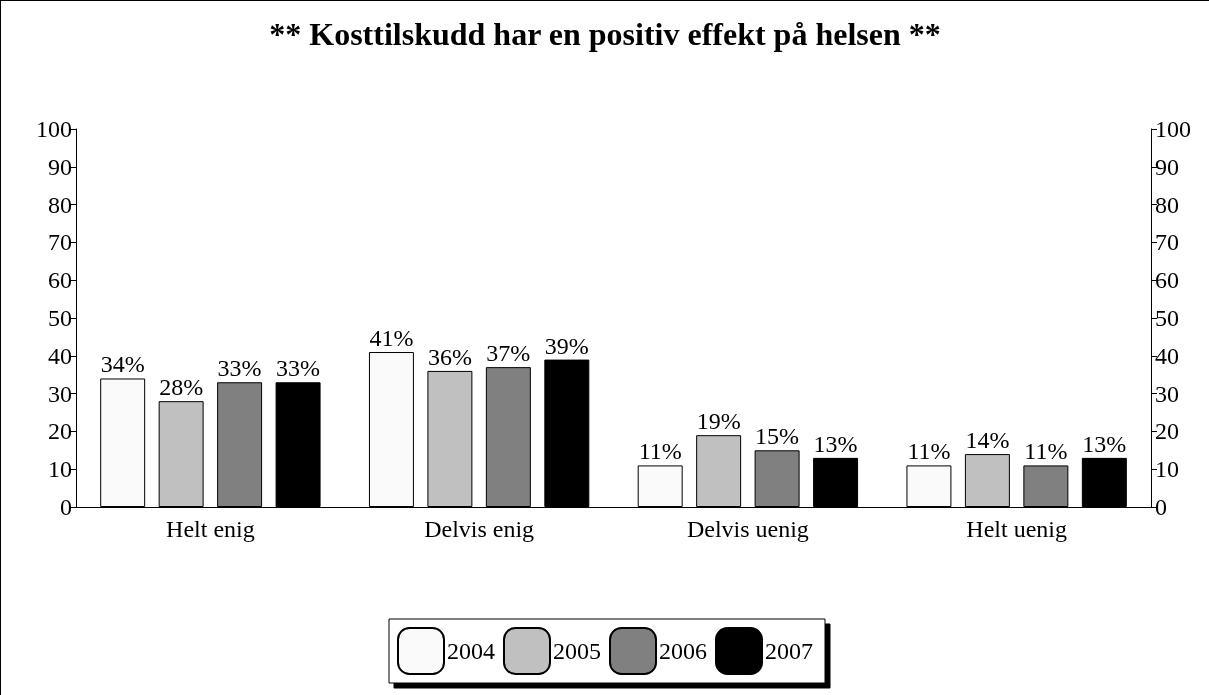 This screenshot has width=1209, height=695. What do you see at coordinates (683, 651) in the screenshot?
I see `legend-label: 2006` at bounding box center [683, 651].